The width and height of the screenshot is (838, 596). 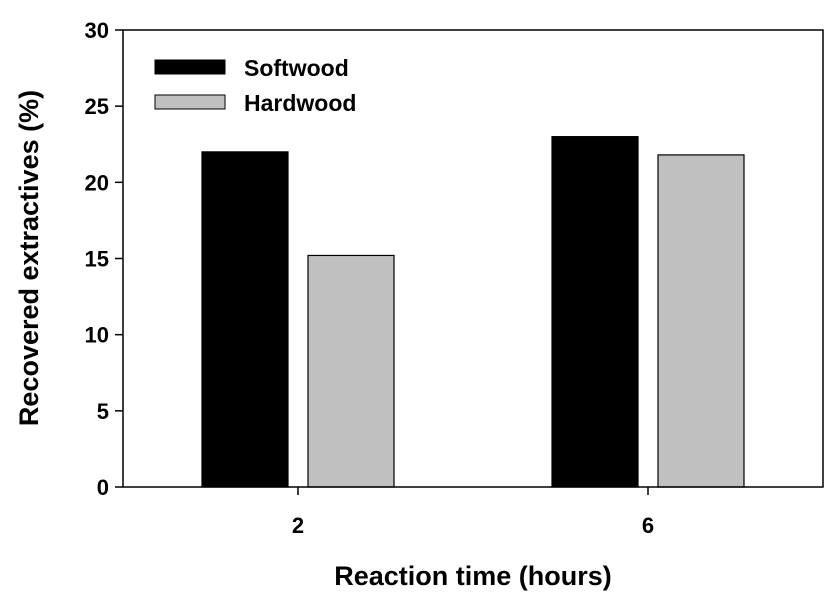 I want to click on y-tick-label-20: 20, so click(x=97, y=182).